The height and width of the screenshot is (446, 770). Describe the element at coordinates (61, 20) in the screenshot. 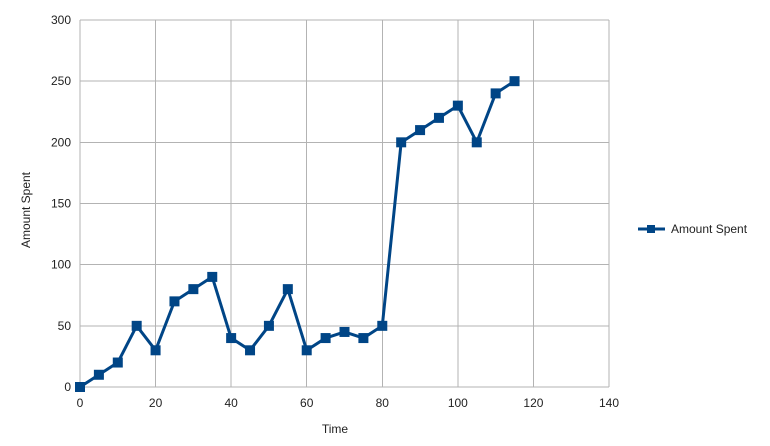

I see `y-tick-label: 300` at that location.